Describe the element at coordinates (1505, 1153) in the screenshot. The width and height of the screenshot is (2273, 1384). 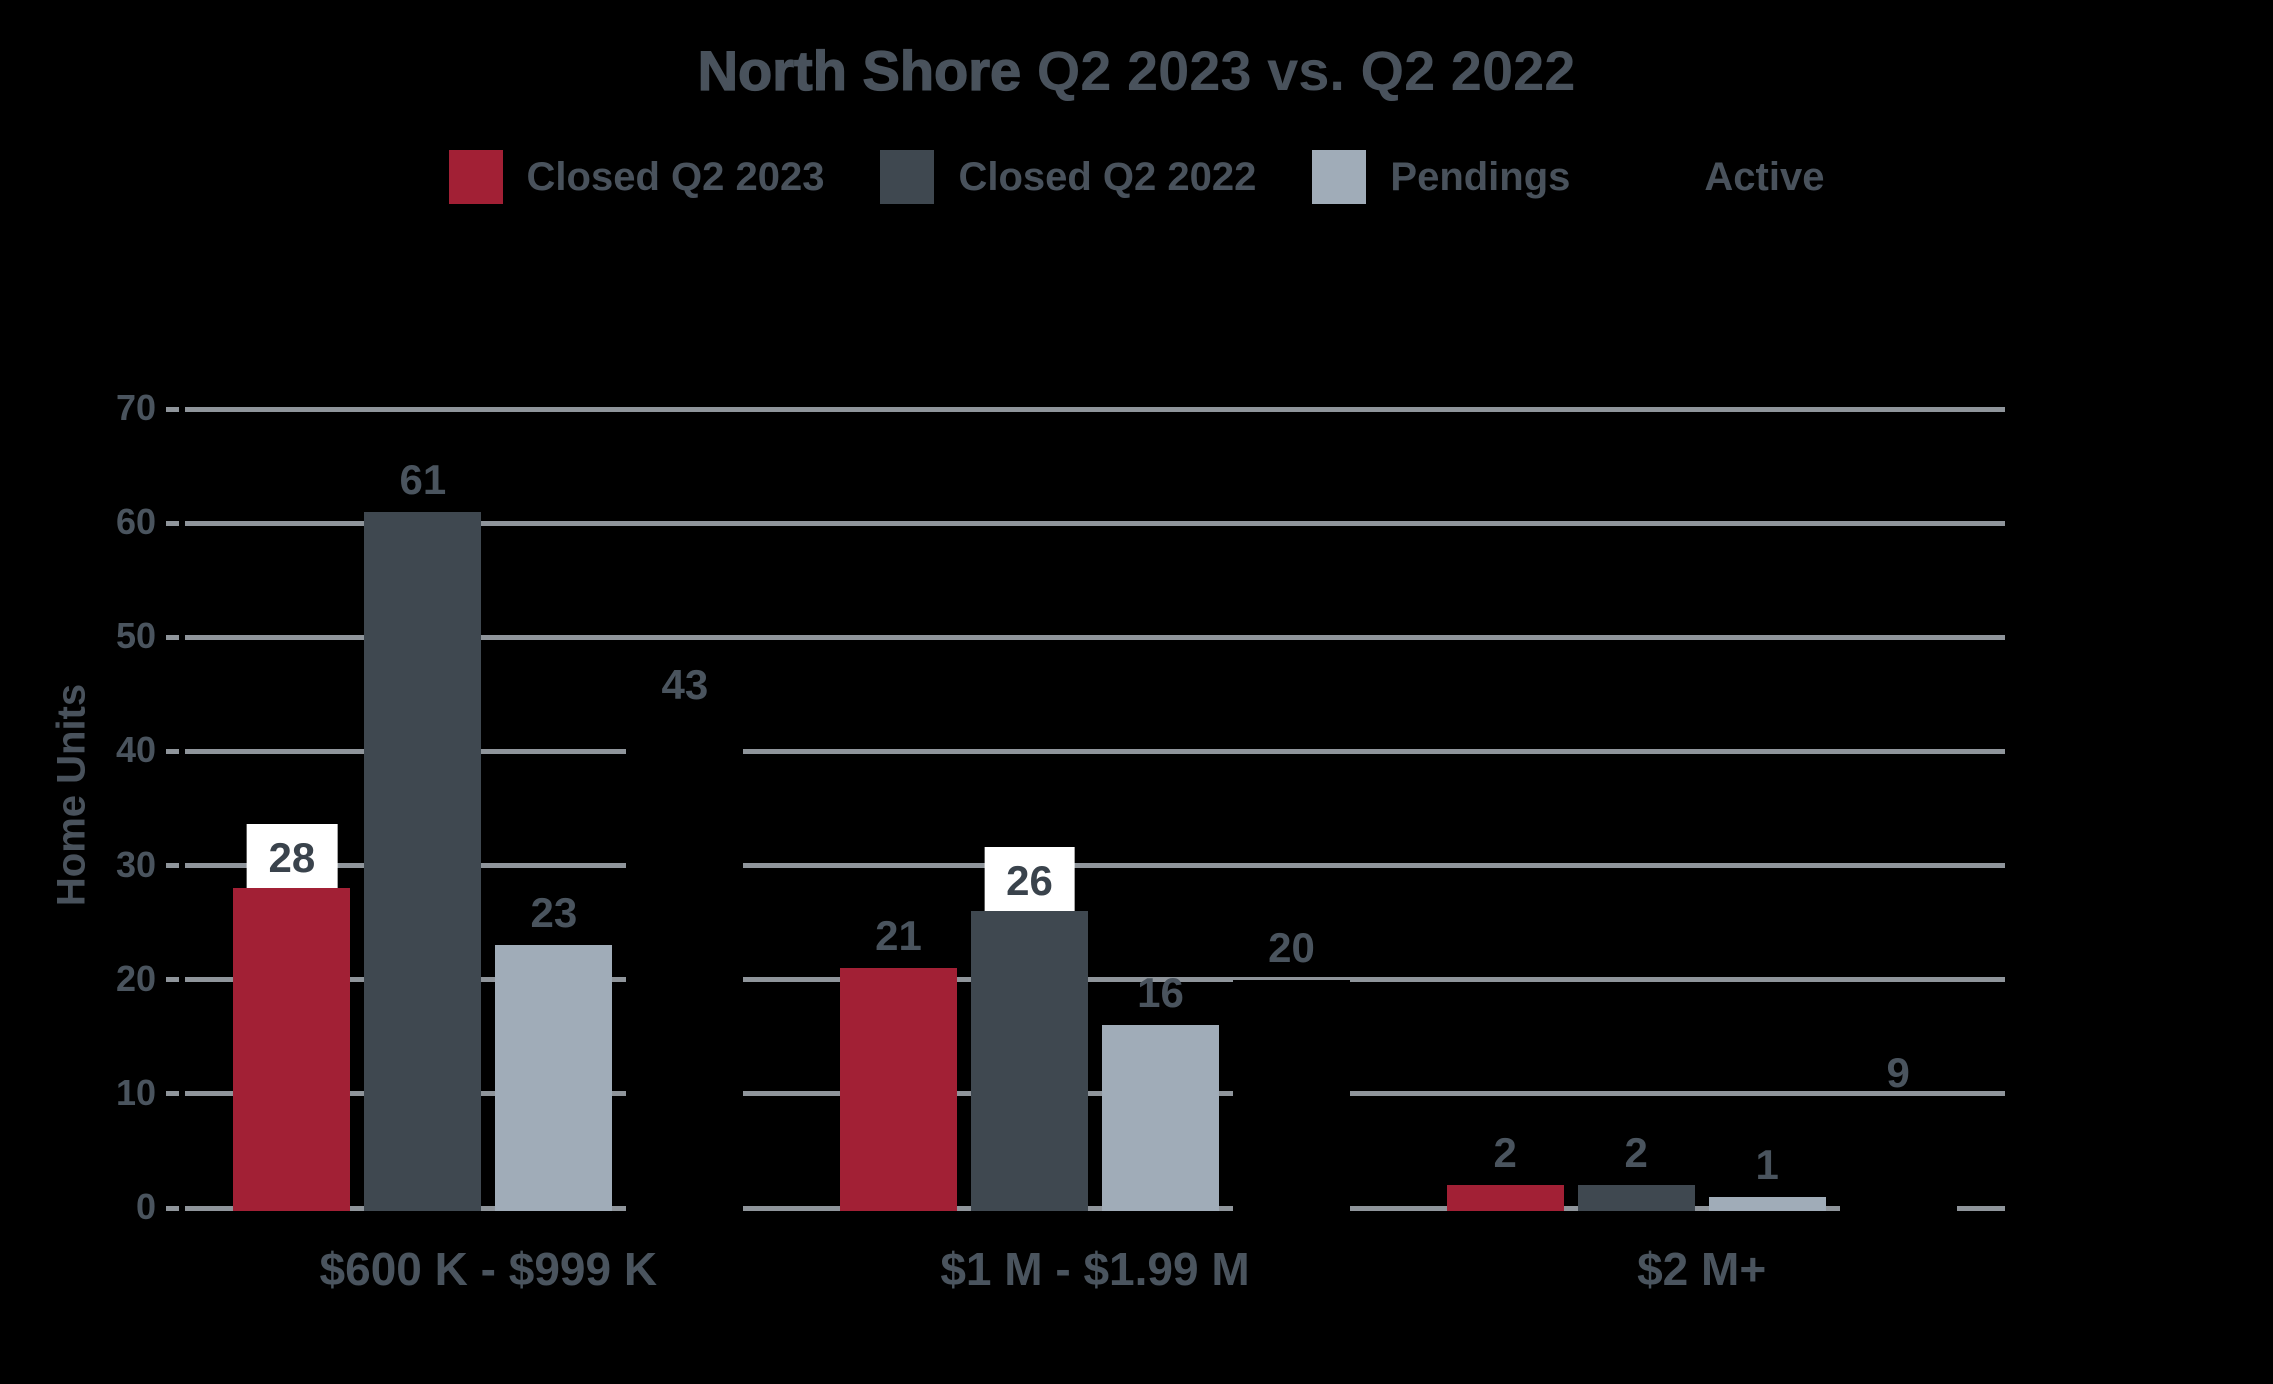
I see `value-label-closed-q2-2023-group3: 2` at that location.